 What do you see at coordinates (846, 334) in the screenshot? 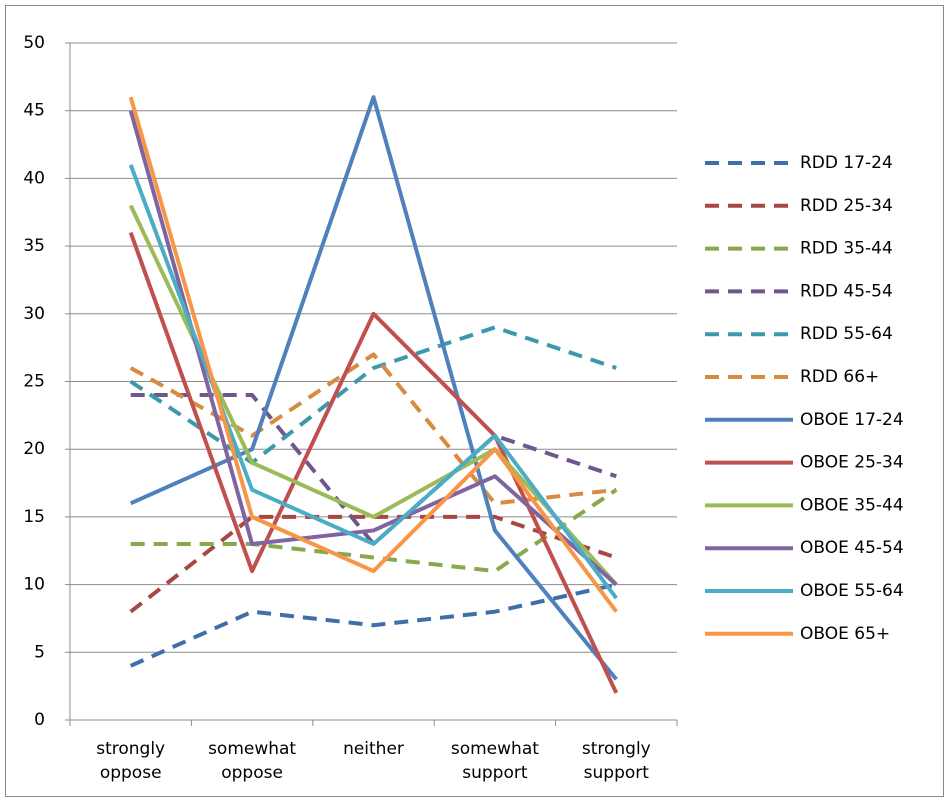
I see `legend-label: RDD 55-64` at bounding box center [846, 334].